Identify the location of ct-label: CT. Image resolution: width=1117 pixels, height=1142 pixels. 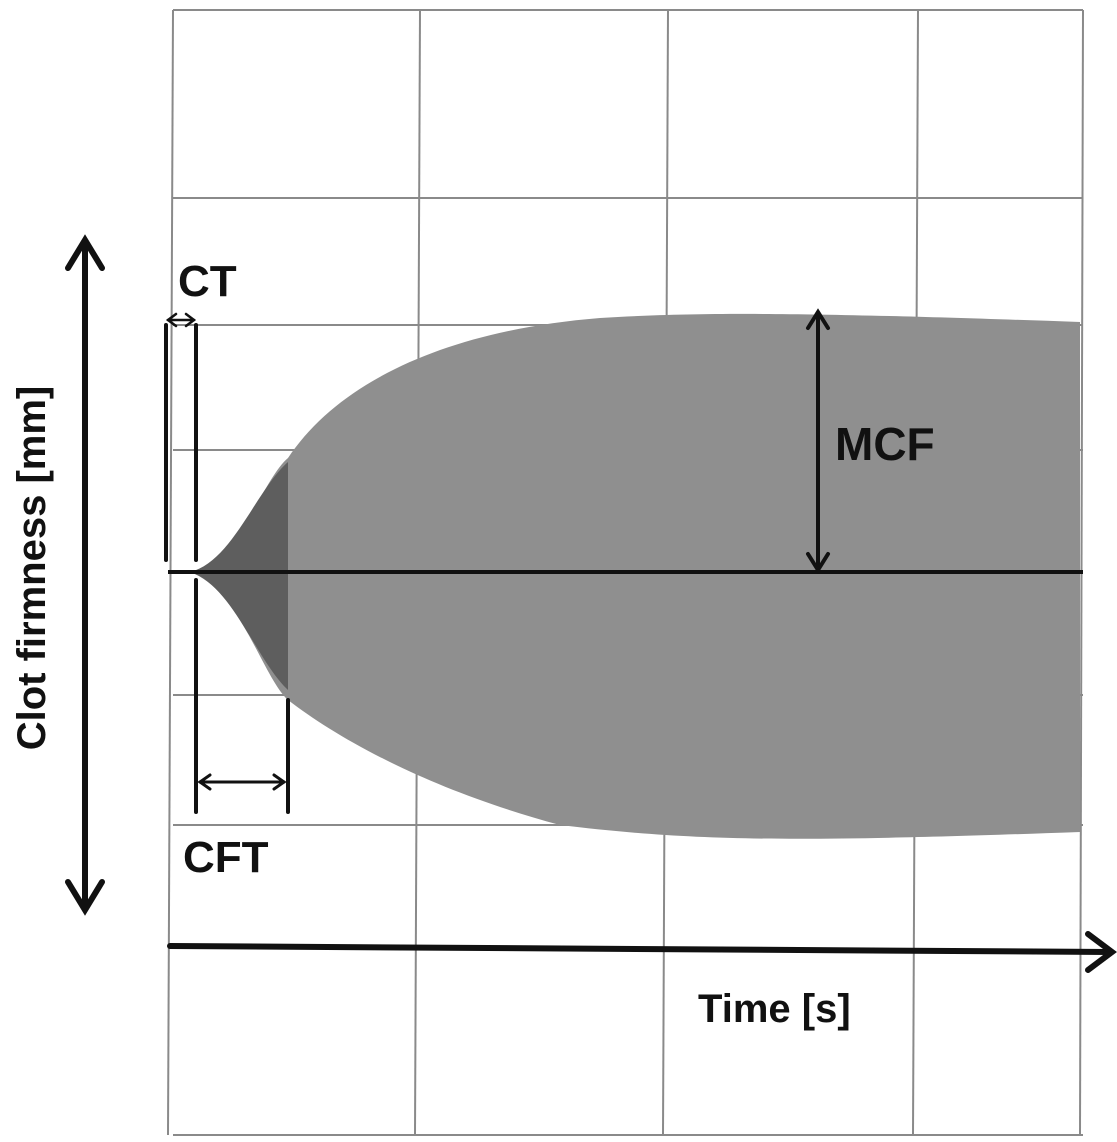
(207, 281).